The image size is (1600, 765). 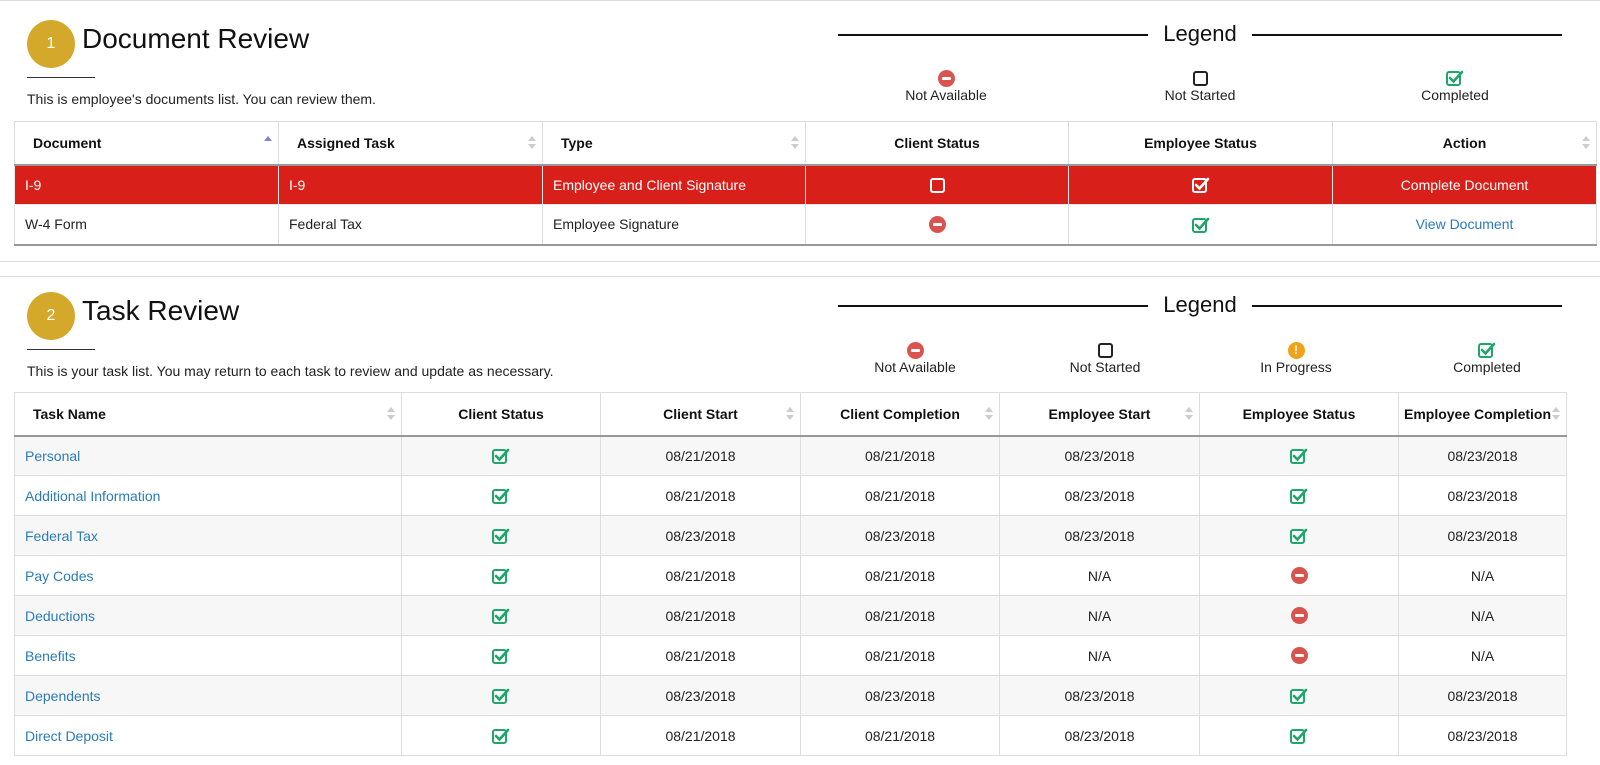 What do you see at coordinates (501, 414) in the screenshot?
I see `column-header-client-status: Client Status` at bounding box center [501, 414].